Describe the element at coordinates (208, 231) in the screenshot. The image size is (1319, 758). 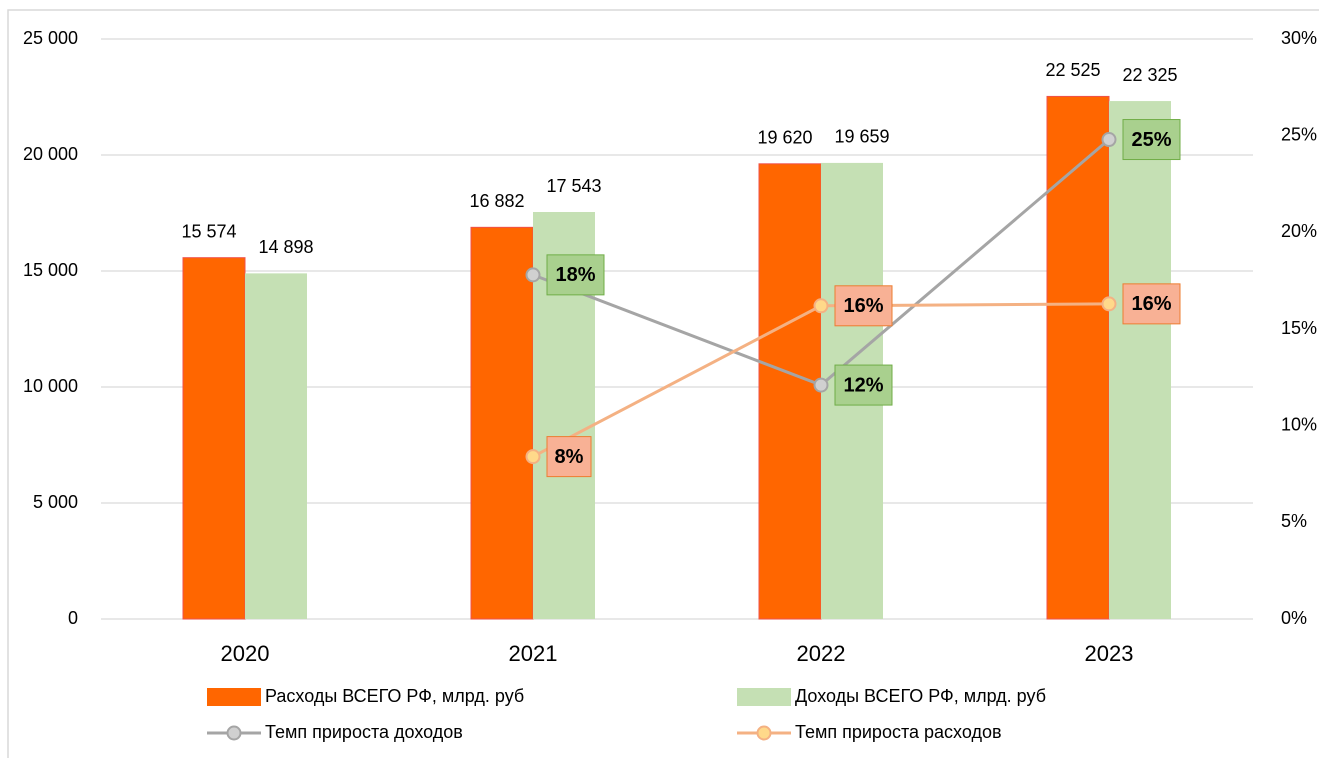
I see `bar-value-label: 15 574` at that location.